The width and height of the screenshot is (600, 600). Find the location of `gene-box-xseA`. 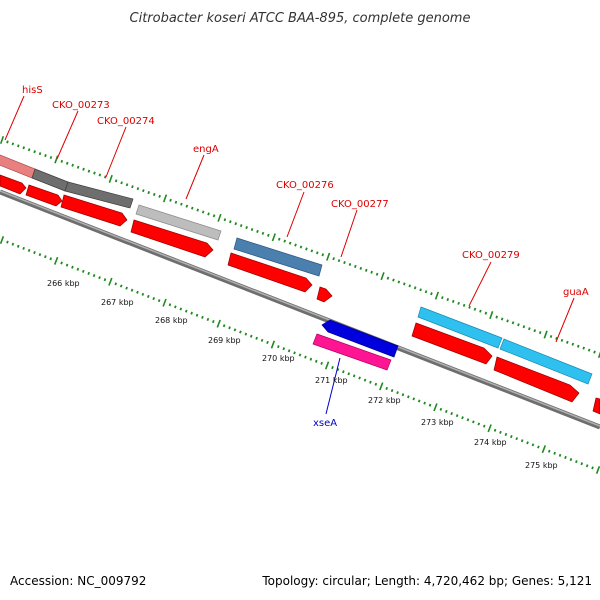

gene-box-xseA is located at coordinates (352, 352).